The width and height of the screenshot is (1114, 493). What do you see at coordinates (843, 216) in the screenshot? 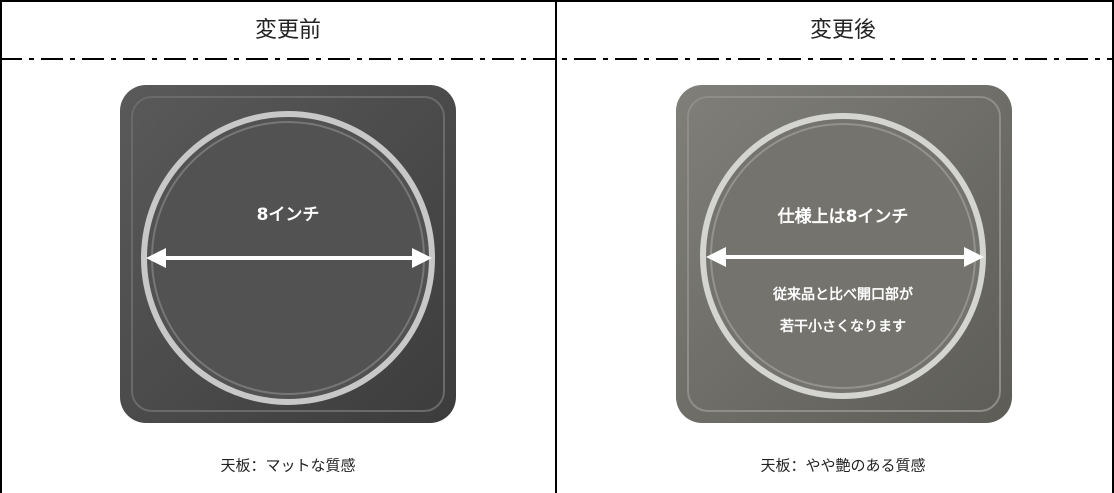
I see `photo-annotation: 仕様上は8インチ` at bounding box center [843, 216].